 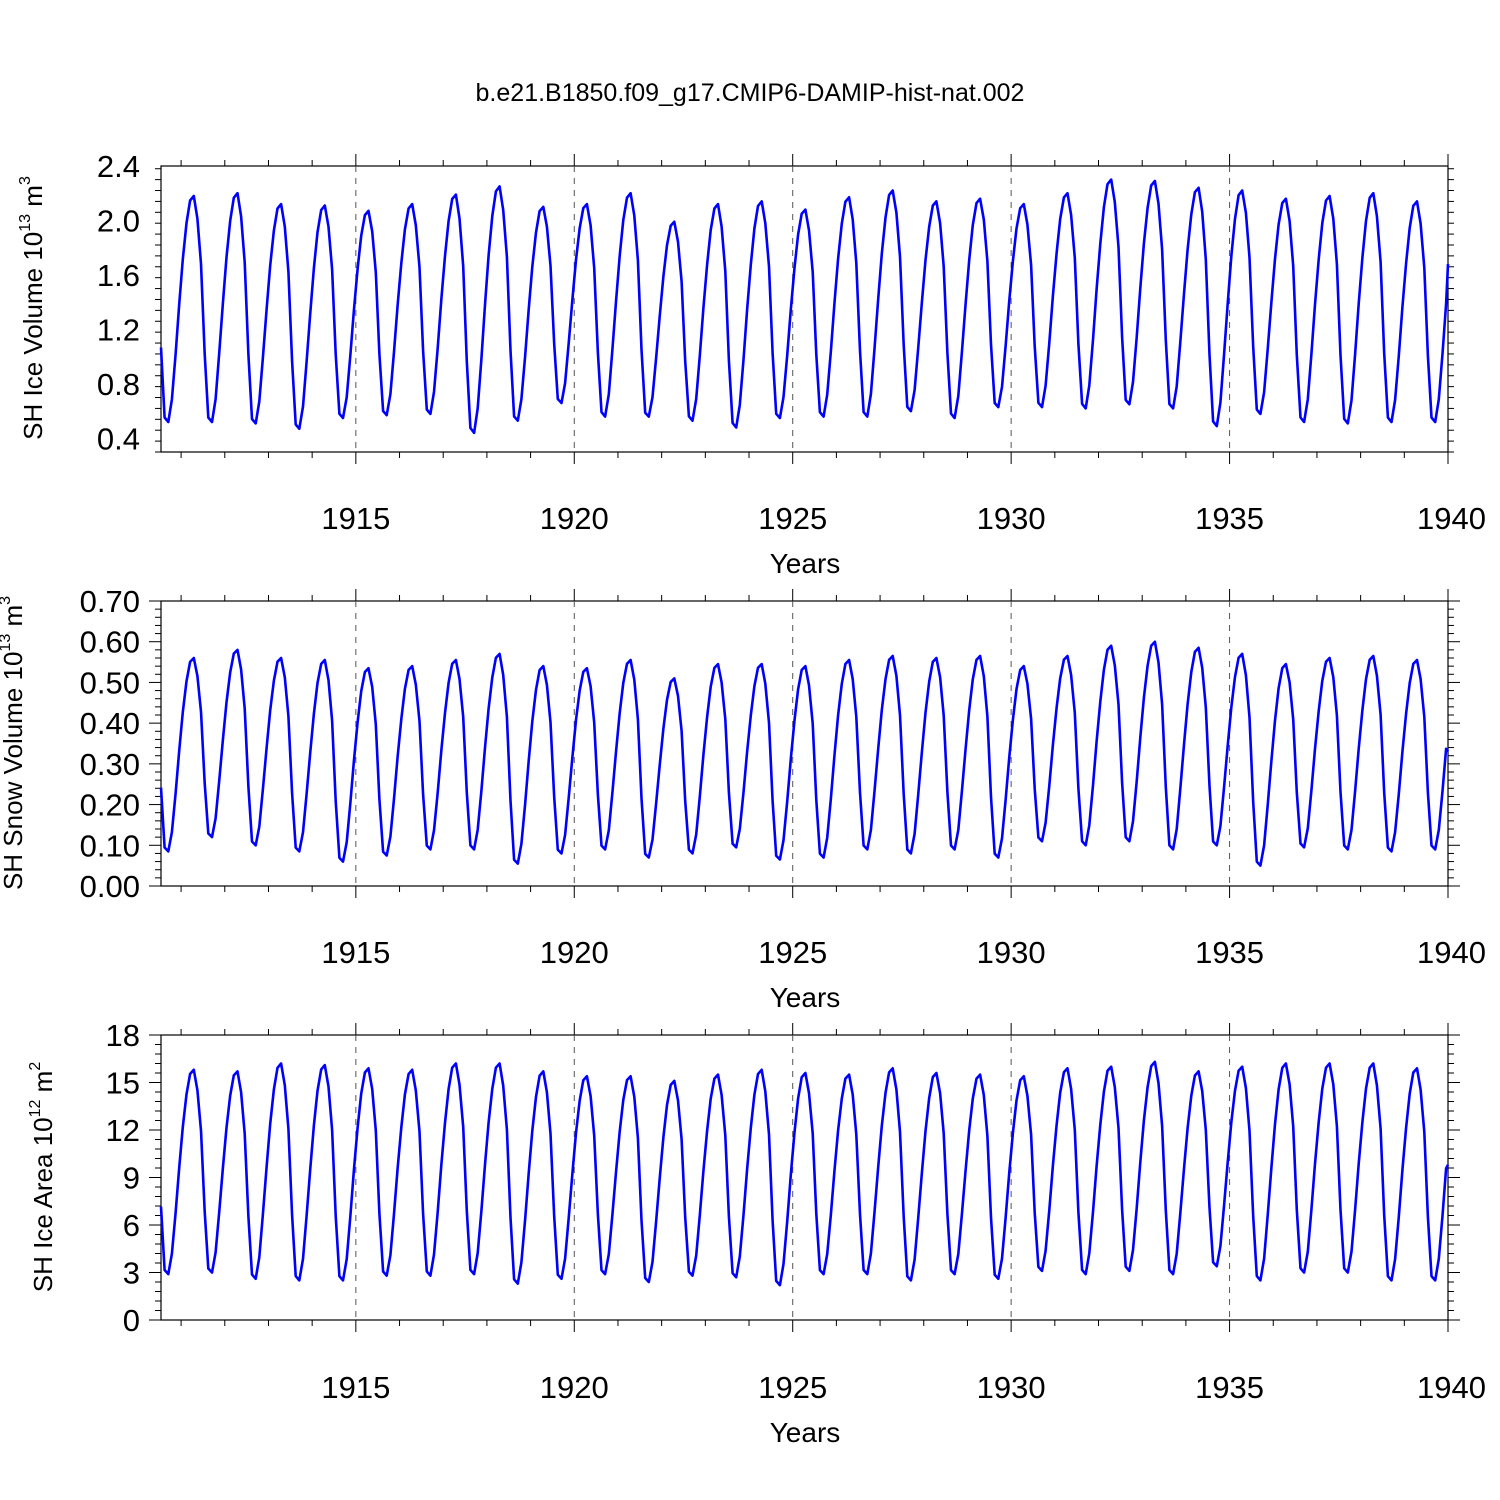 I want to click on y-tick-label: 1.6, so click(x=118, y=275).